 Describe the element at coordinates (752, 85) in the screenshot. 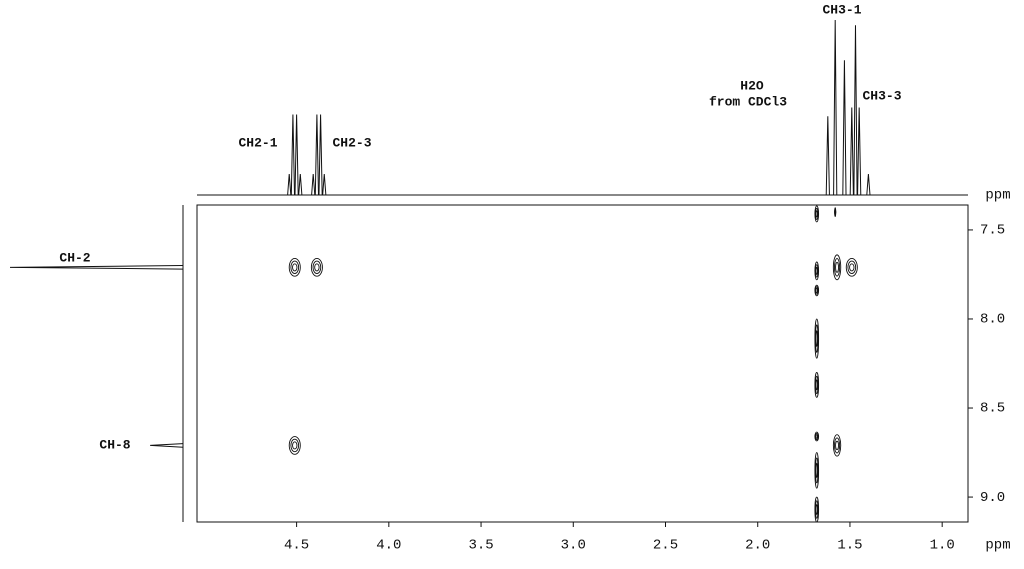

I see `peak-annotation: H2O` at that location.